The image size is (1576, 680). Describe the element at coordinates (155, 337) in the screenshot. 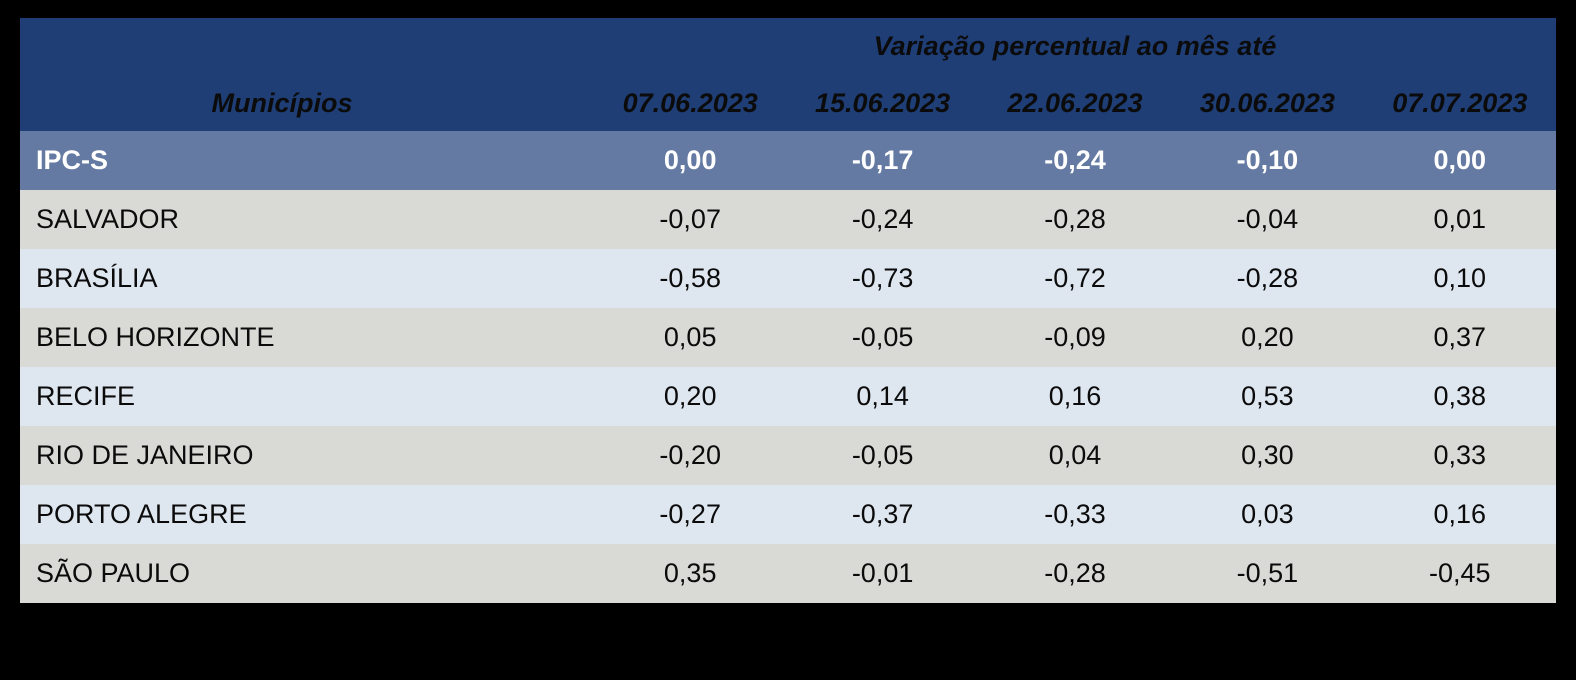

I see `row-label: BELO HORIZONTE` at that location.